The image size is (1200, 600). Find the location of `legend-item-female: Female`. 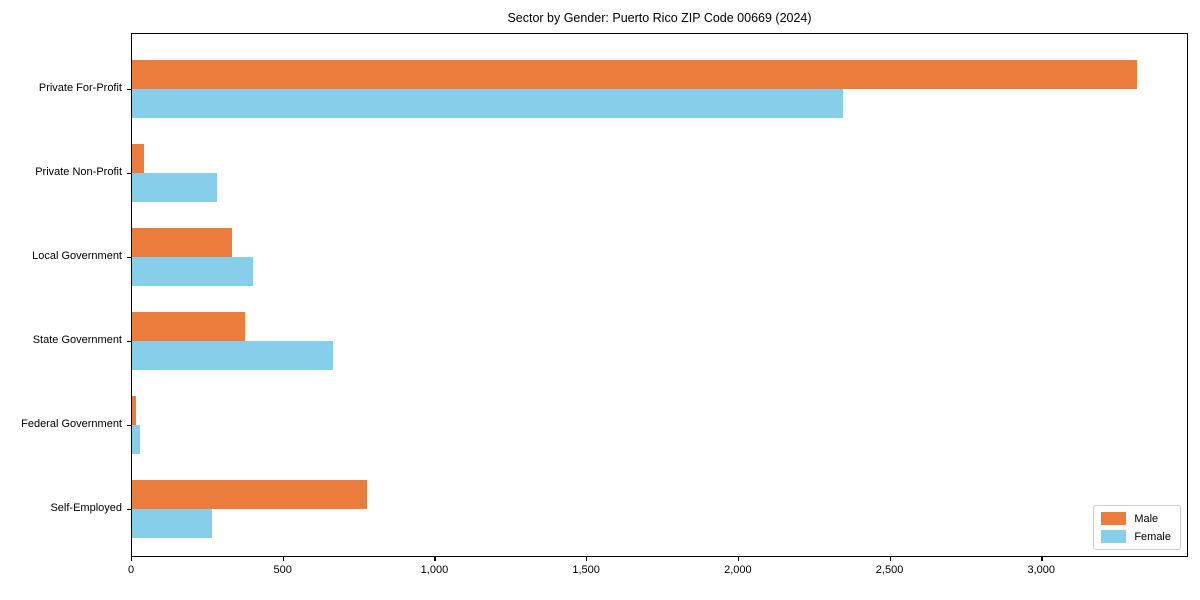

legend-item-female: Female is located at coordinates (1136, 536).